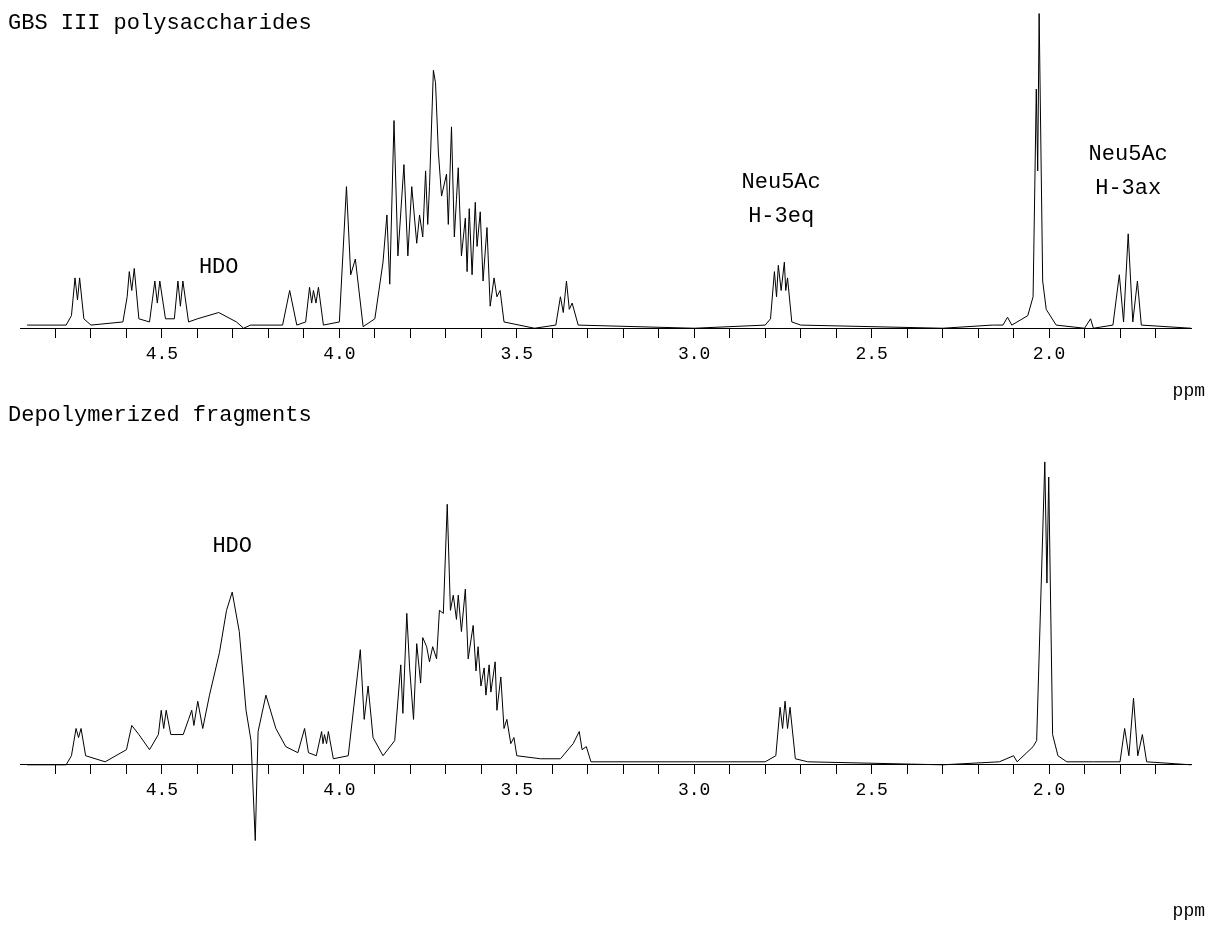 The image size is (1215, 928). What do you see at coordinates (1128, 171) in the screenshot?
I see `annotation: Neu5Ac H-3ax` at bounding box center [1128, 171].